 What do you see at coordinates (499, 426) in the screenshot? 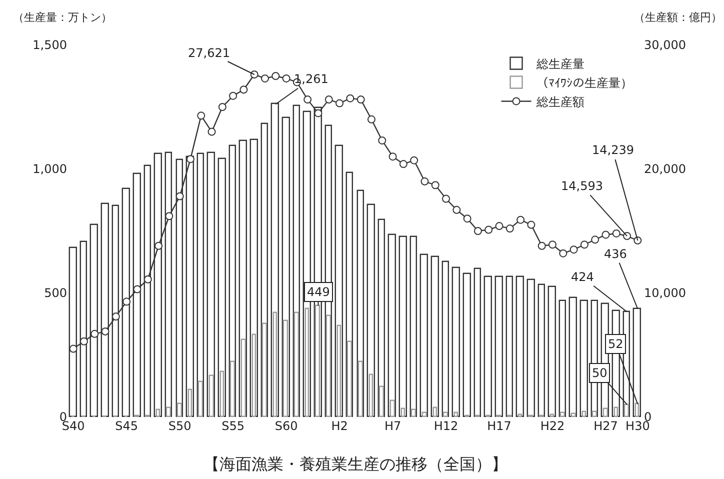
I see `x-tick-label: H17` at bounding box center [499, 426].